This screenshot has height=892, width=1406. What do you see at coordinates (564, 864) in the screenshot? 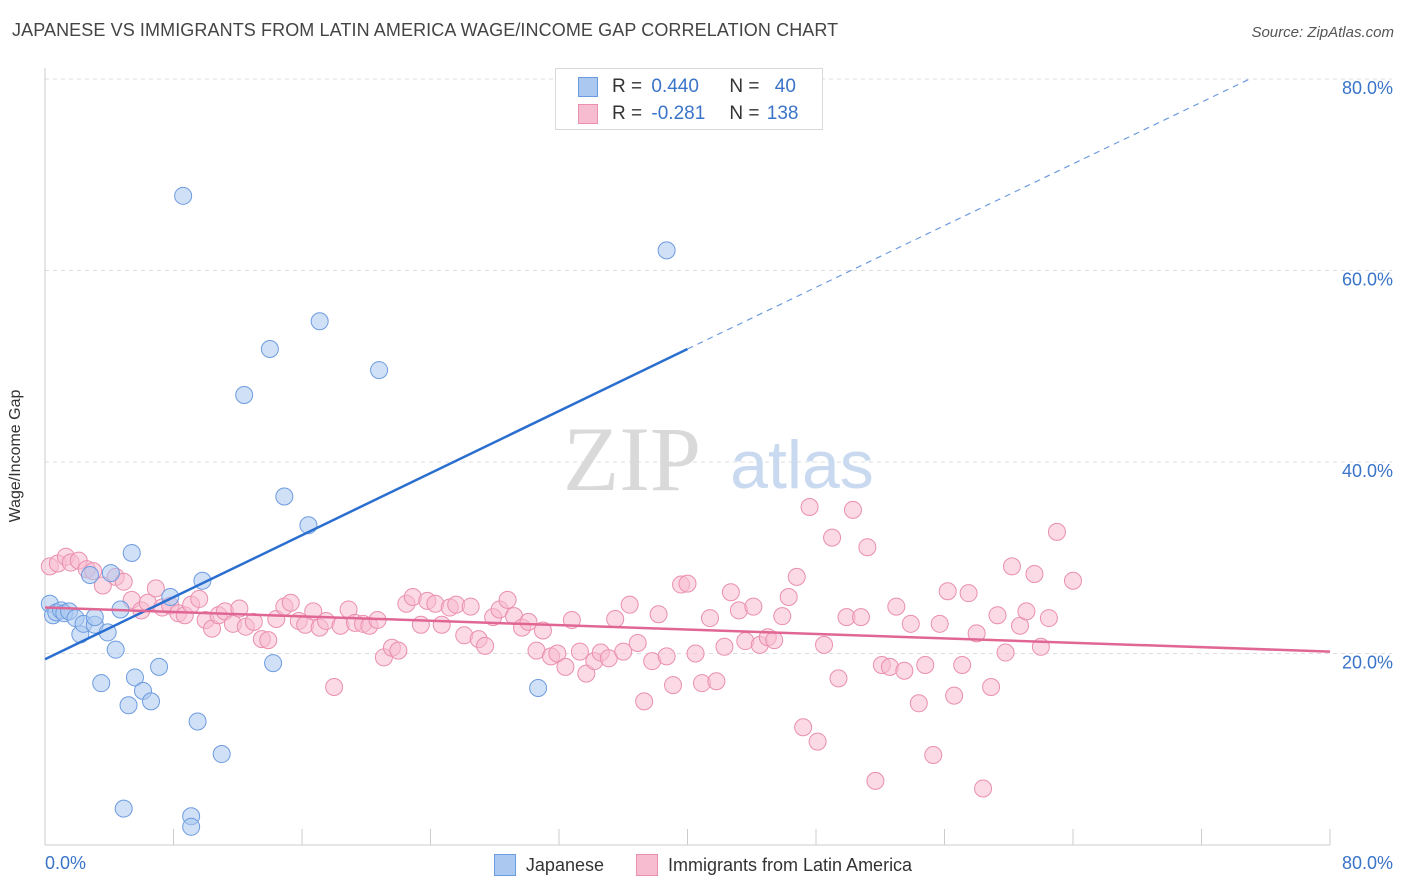
I see `legend-label-japanese: Japanese` at bounding box center [564, 864].